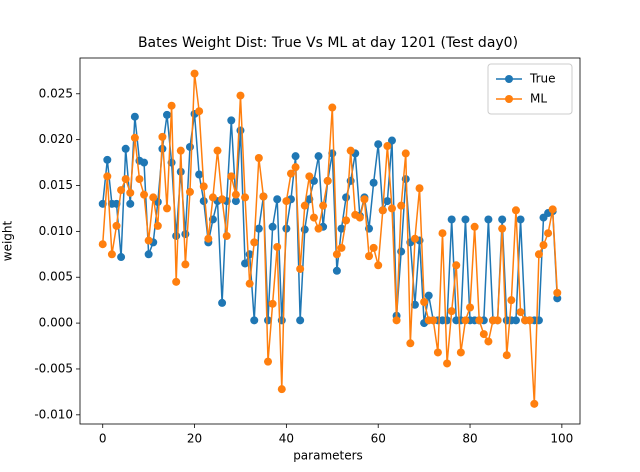 The height and width of the screenshot is (472, 640). Describe the element at coordinates (56, 139) in the screenshot. I see `y-tick-label: 0.020` at that location.